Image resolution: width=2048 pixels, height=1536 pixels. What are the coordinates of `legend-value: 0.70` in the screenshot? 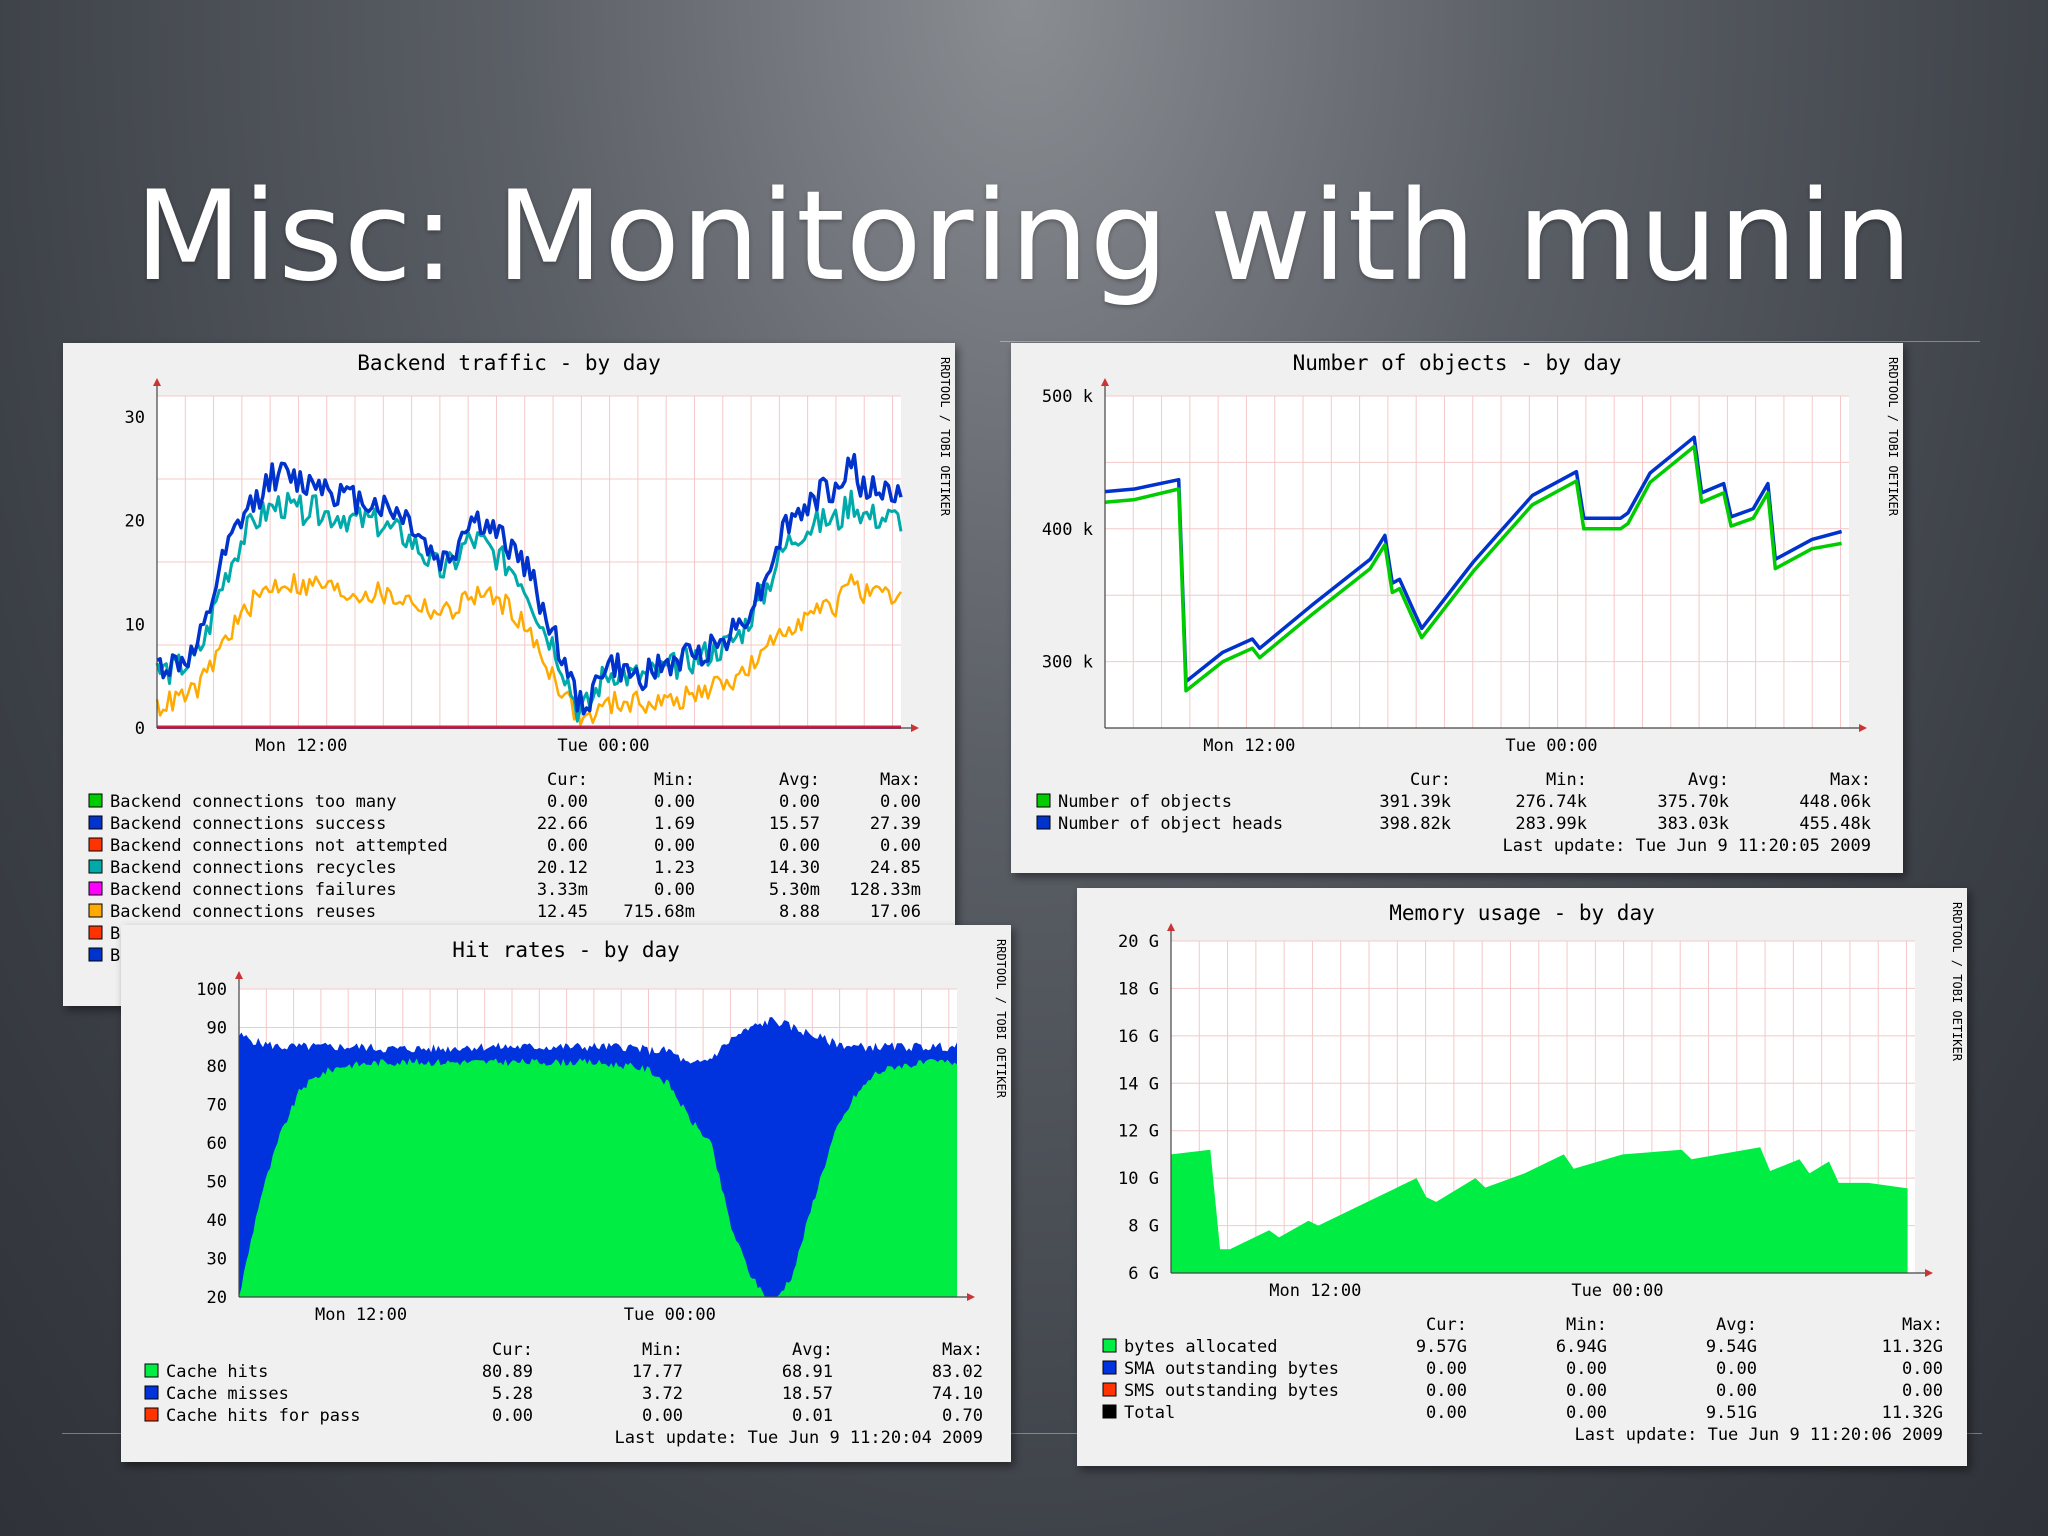 It's located at (962, 1416).